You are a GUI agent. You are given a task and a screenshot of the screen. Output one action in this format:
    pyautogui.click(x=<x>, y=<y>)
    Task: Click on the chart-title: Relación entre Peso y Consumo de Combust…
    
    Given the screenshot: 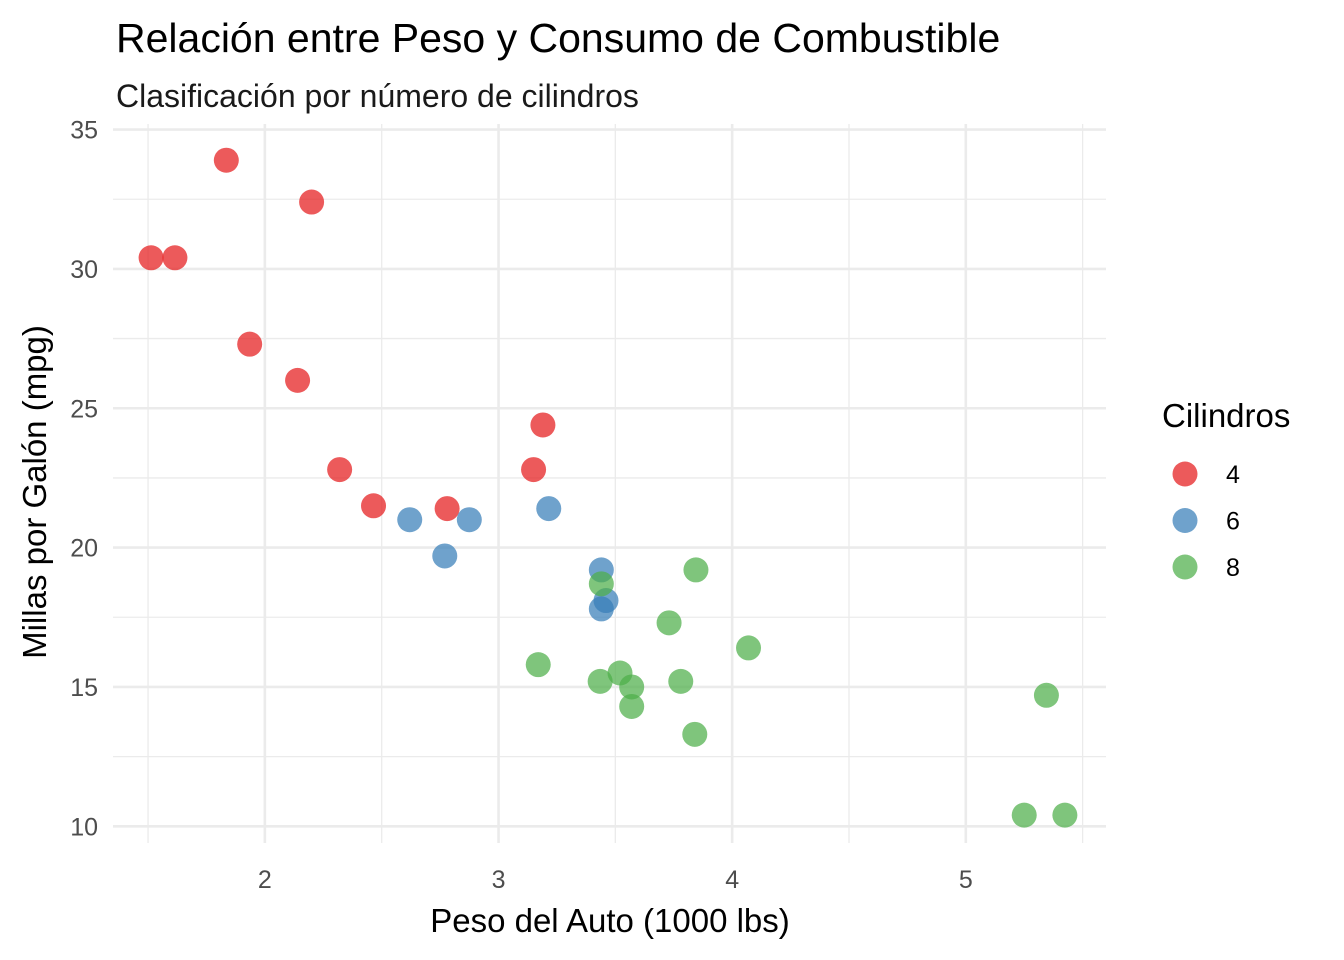 What is the action you would take?
    pyautogui.click(x=558, y=38)
    